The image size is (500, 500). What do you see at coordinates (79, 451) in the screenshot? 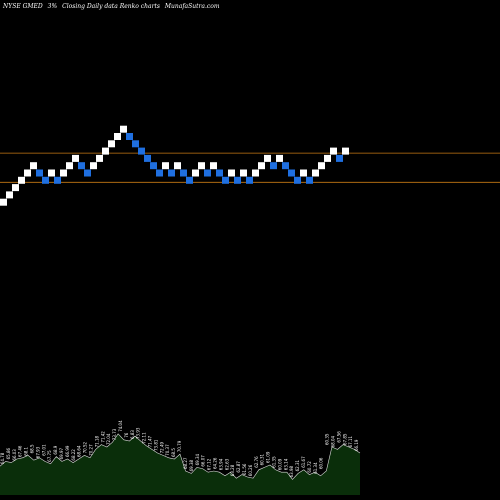
I see `volume-label: 68.64` at bounding box center [79, 451].